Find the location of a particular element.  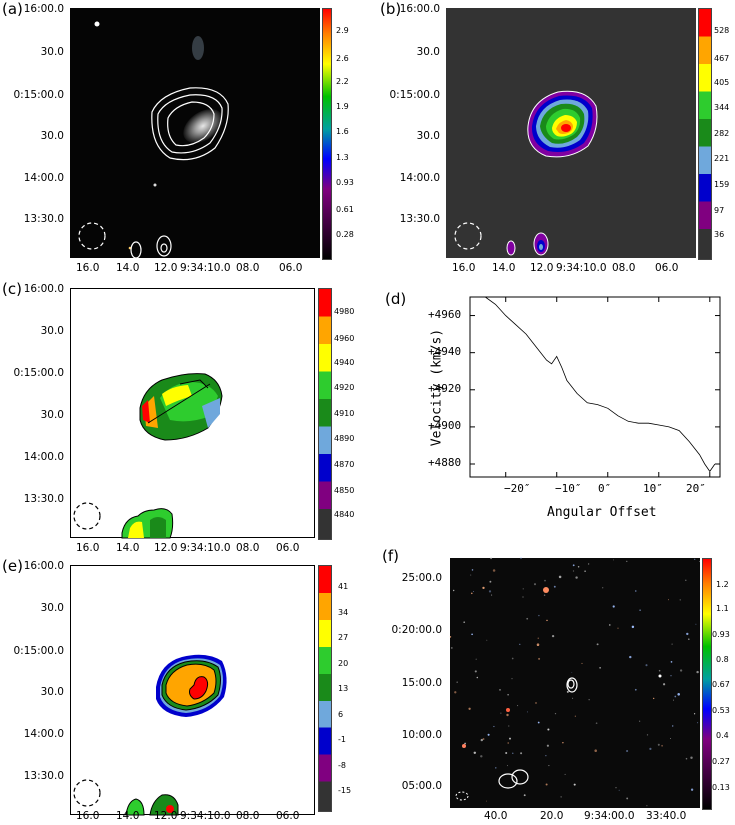

panel-f-label: (f) is located at coordinates (390, 556).